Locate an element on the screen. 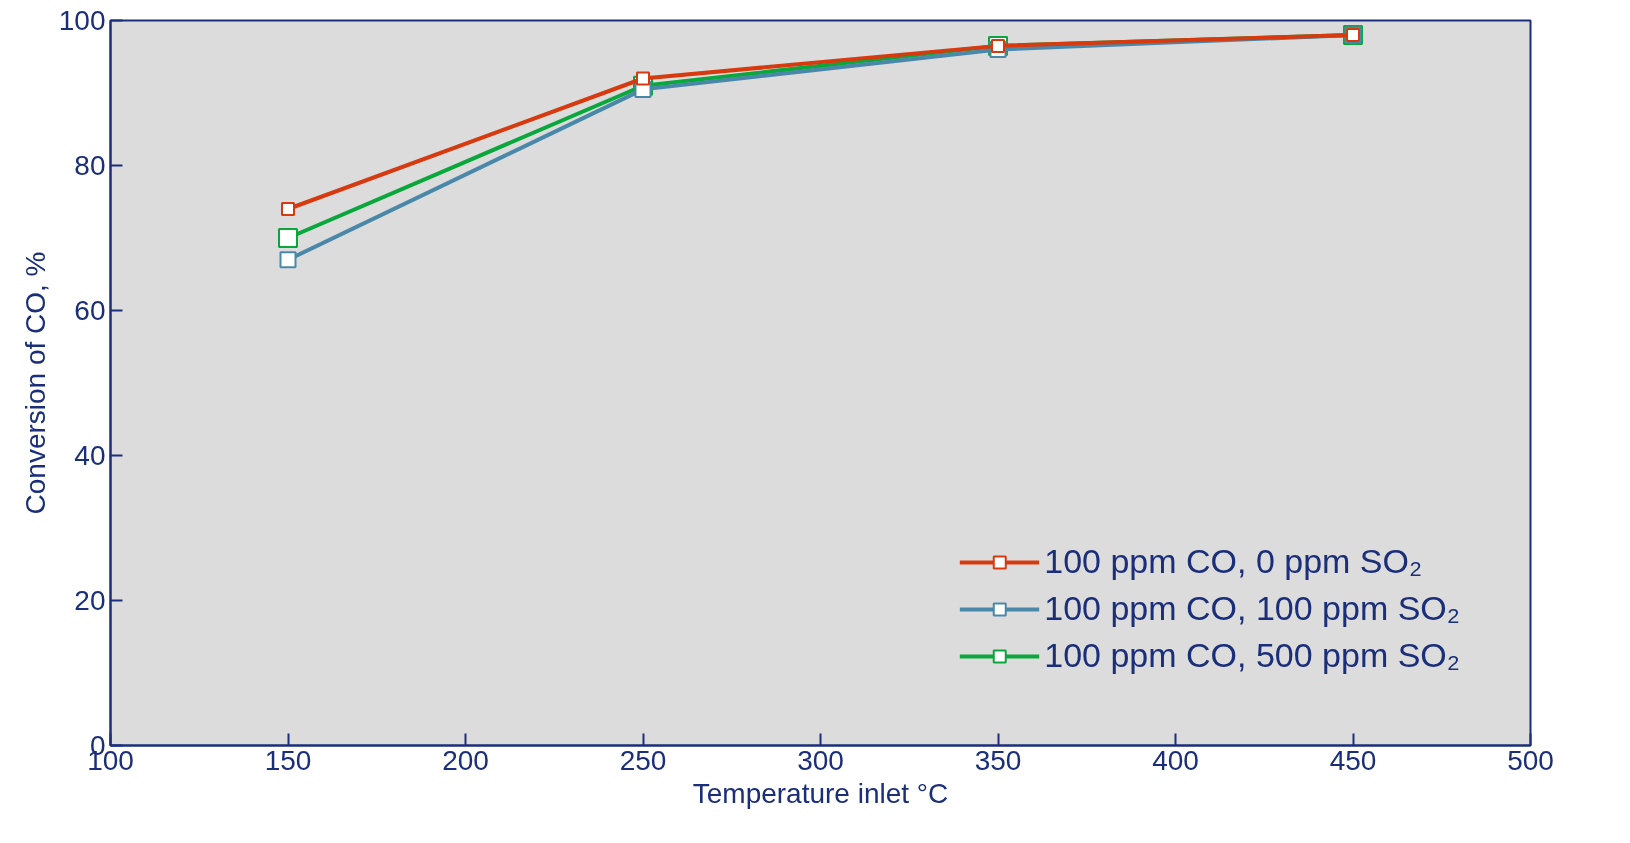 Image resolution: width=1630 pixels, height=843 pixels. y-tick-label: 60 is located at coordinates (90, 310).